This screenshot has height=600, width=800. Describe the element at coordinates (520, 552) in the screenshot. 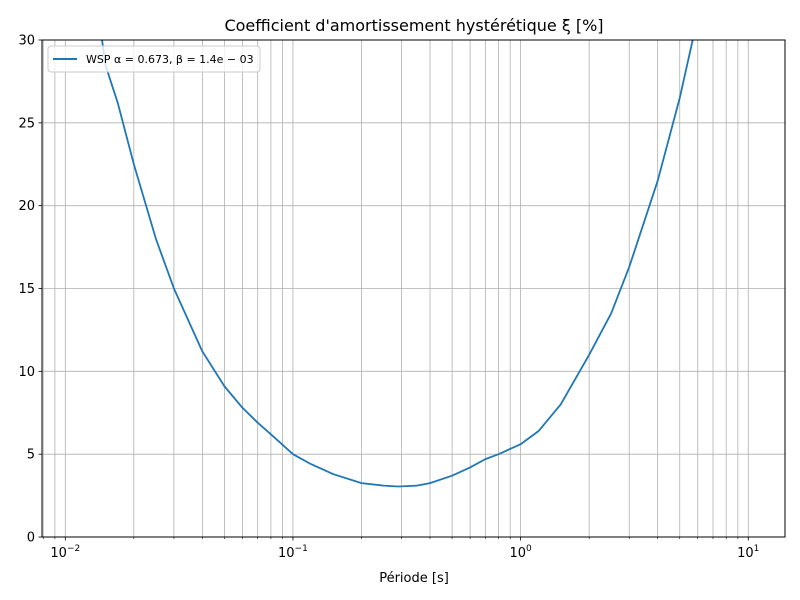

I see `x-tick-label: 10⁰` at that location.